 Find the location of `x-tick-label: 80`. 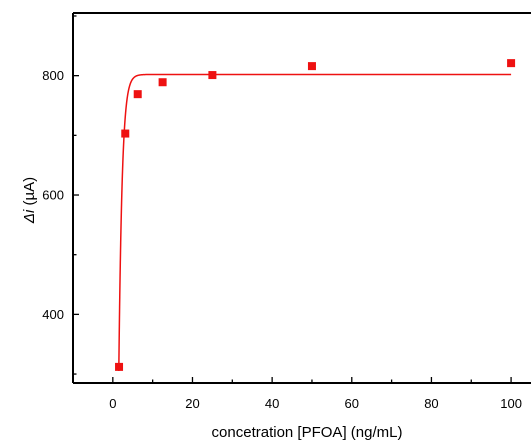

x-tick-label: 80 is located at coordinates (431, 403).